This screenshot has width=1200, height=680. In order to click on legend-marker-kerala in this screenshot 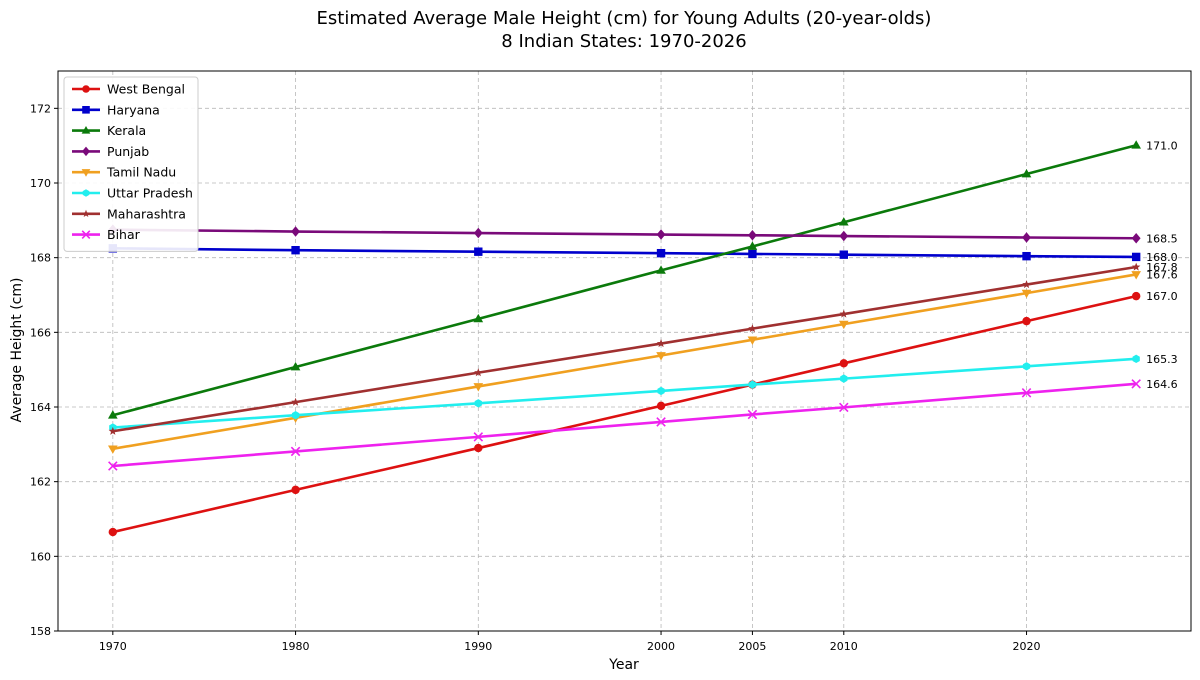, I will do `click(86, 130)`.